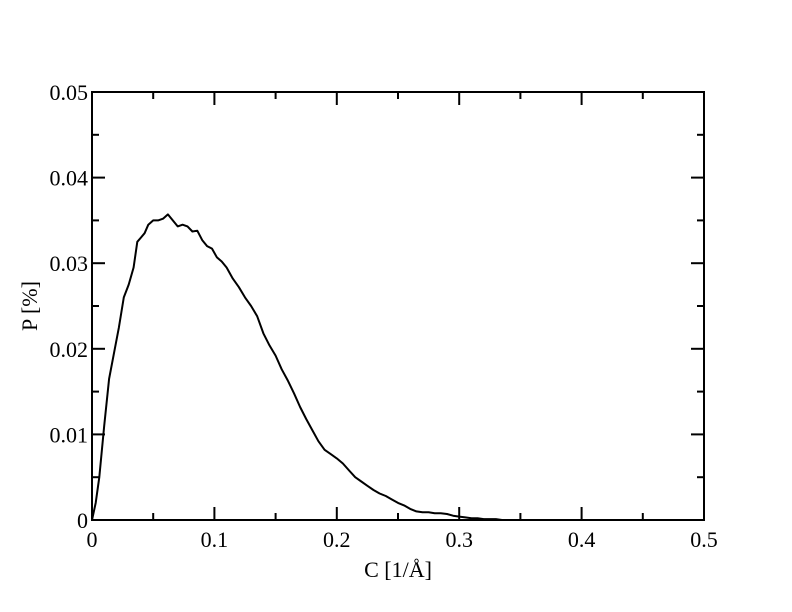 The height and width of the screenshot is (612, 792). What do you see at coordinates (69, 178) in the screenshot?
I see `y-tick-label: 0.04` at bounding box center [69, 178].